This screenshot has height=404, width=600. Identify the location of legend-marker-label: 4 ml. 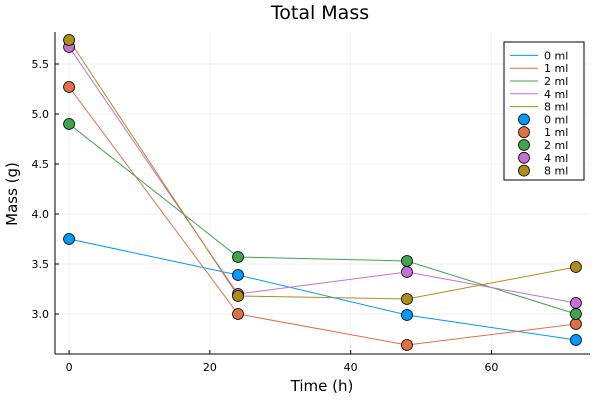
(556, 158).